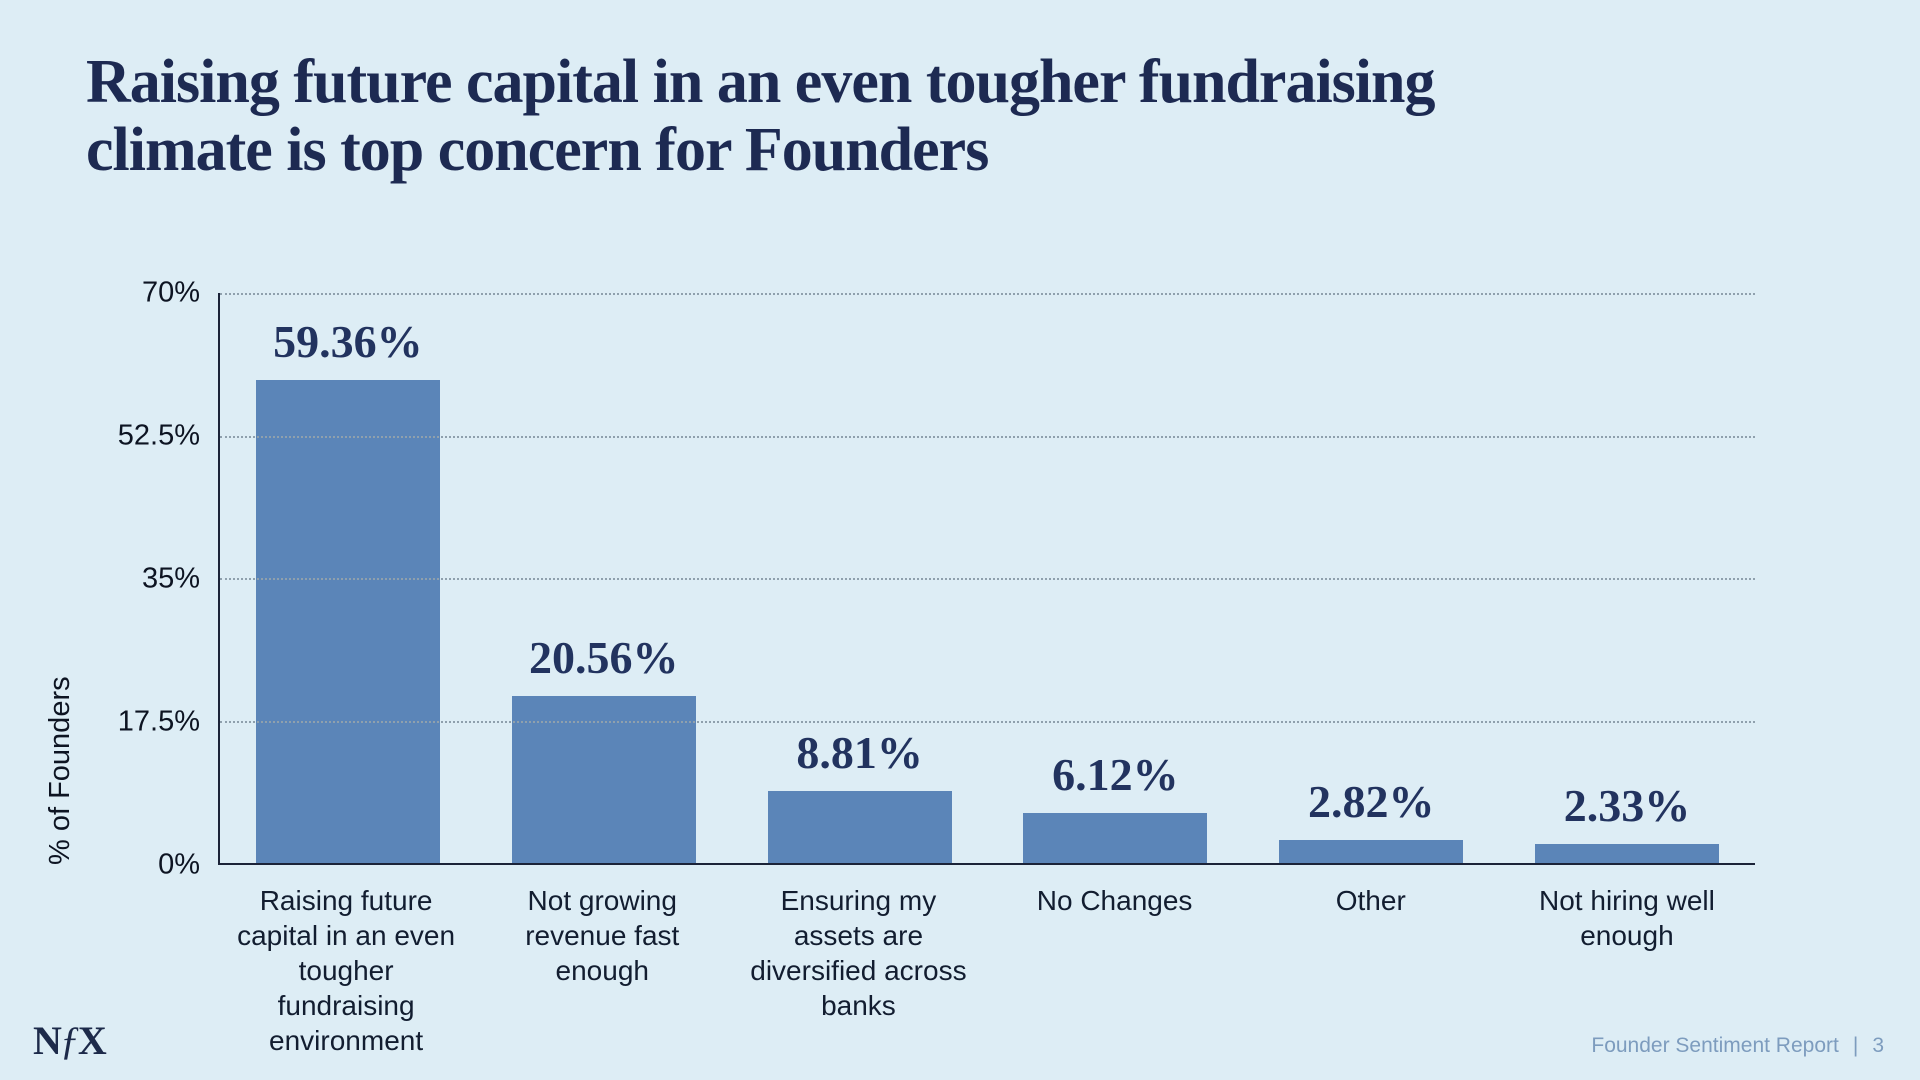 This screenshot has width=1920, height=1080. I want to click on page-title-line2: climate is top concern for Founders, so click(537, 150).